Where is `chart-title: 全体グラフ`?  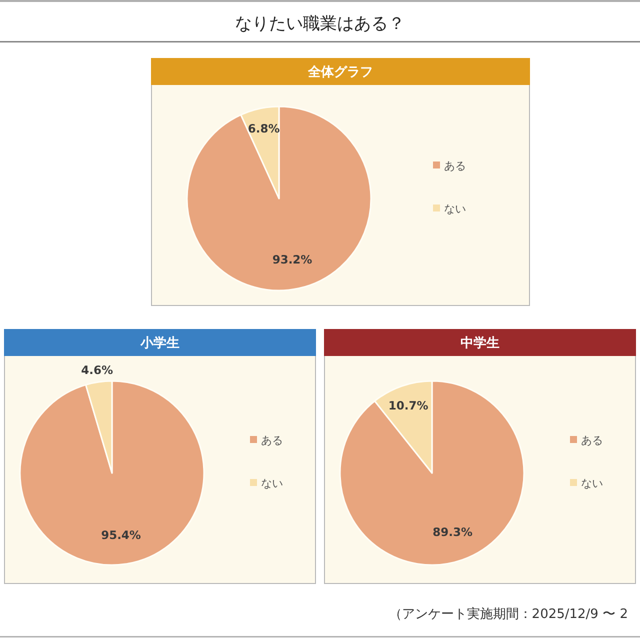 chart-title: 全体グラフ is located at coordinates (340, 72).